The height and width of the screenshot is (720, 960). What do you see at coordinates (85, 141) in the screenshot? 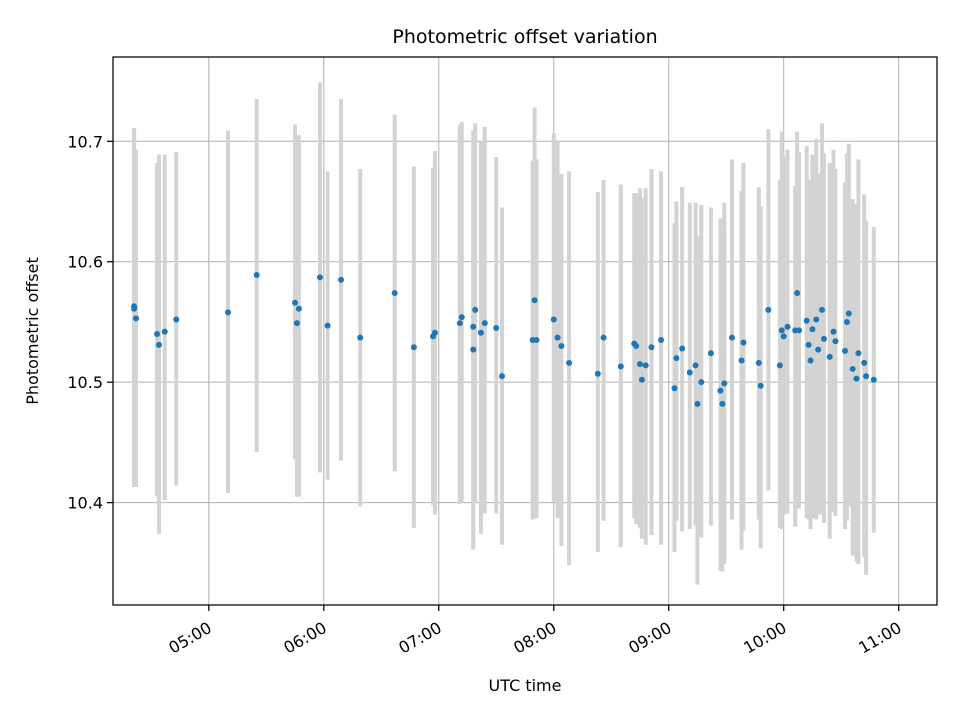
I see `y-tick-label: 10.7` at bounding box center [85, 141].